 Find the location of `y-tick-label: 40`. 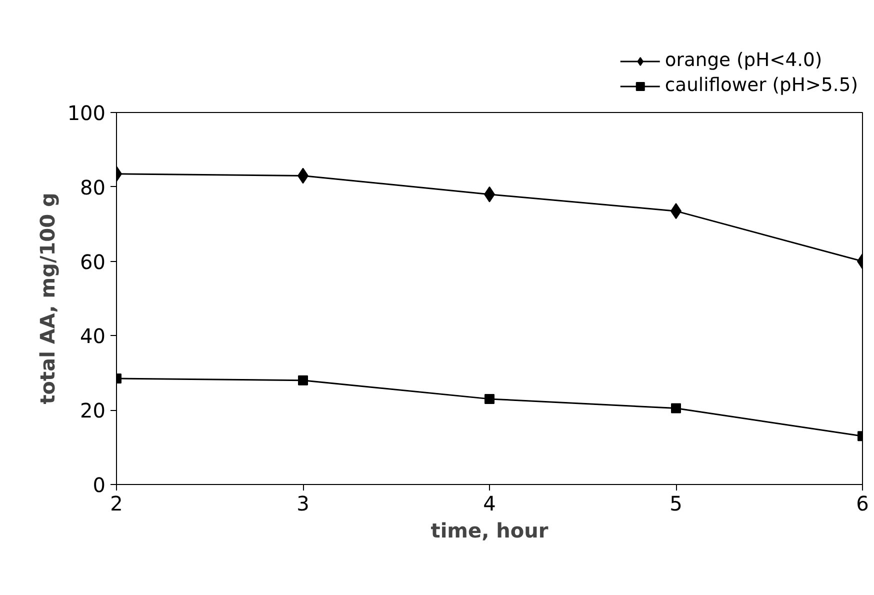

y-tick-label: 40 is located at coordinates (93, 336).